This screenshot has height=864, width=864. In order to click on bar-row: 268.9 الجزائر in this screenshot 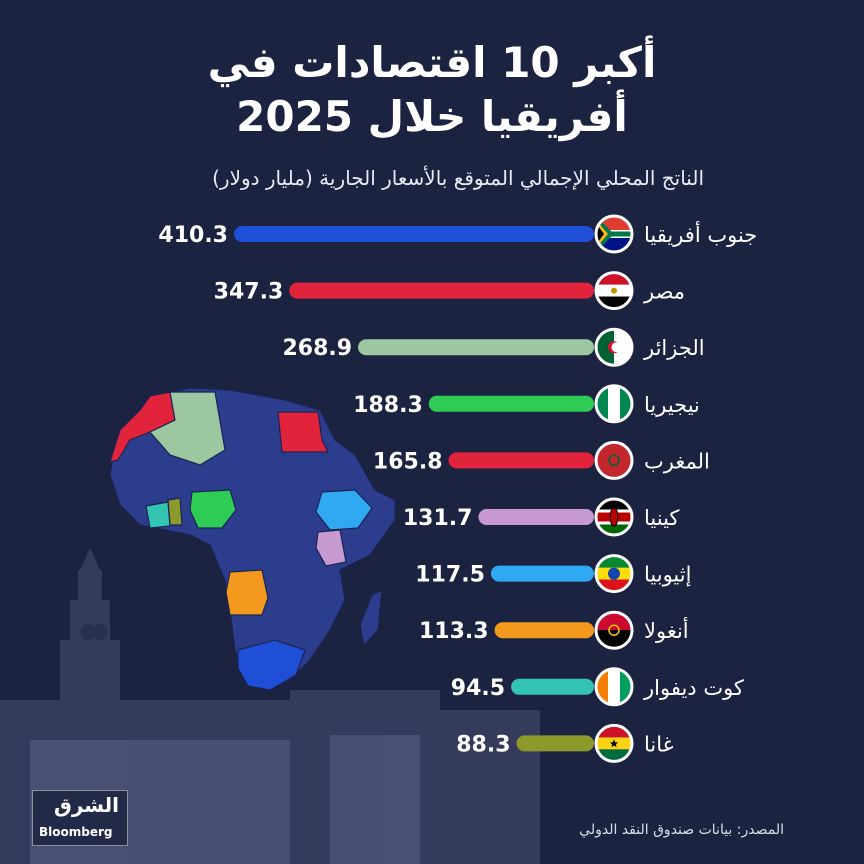, I will do `click(493, 347)`.